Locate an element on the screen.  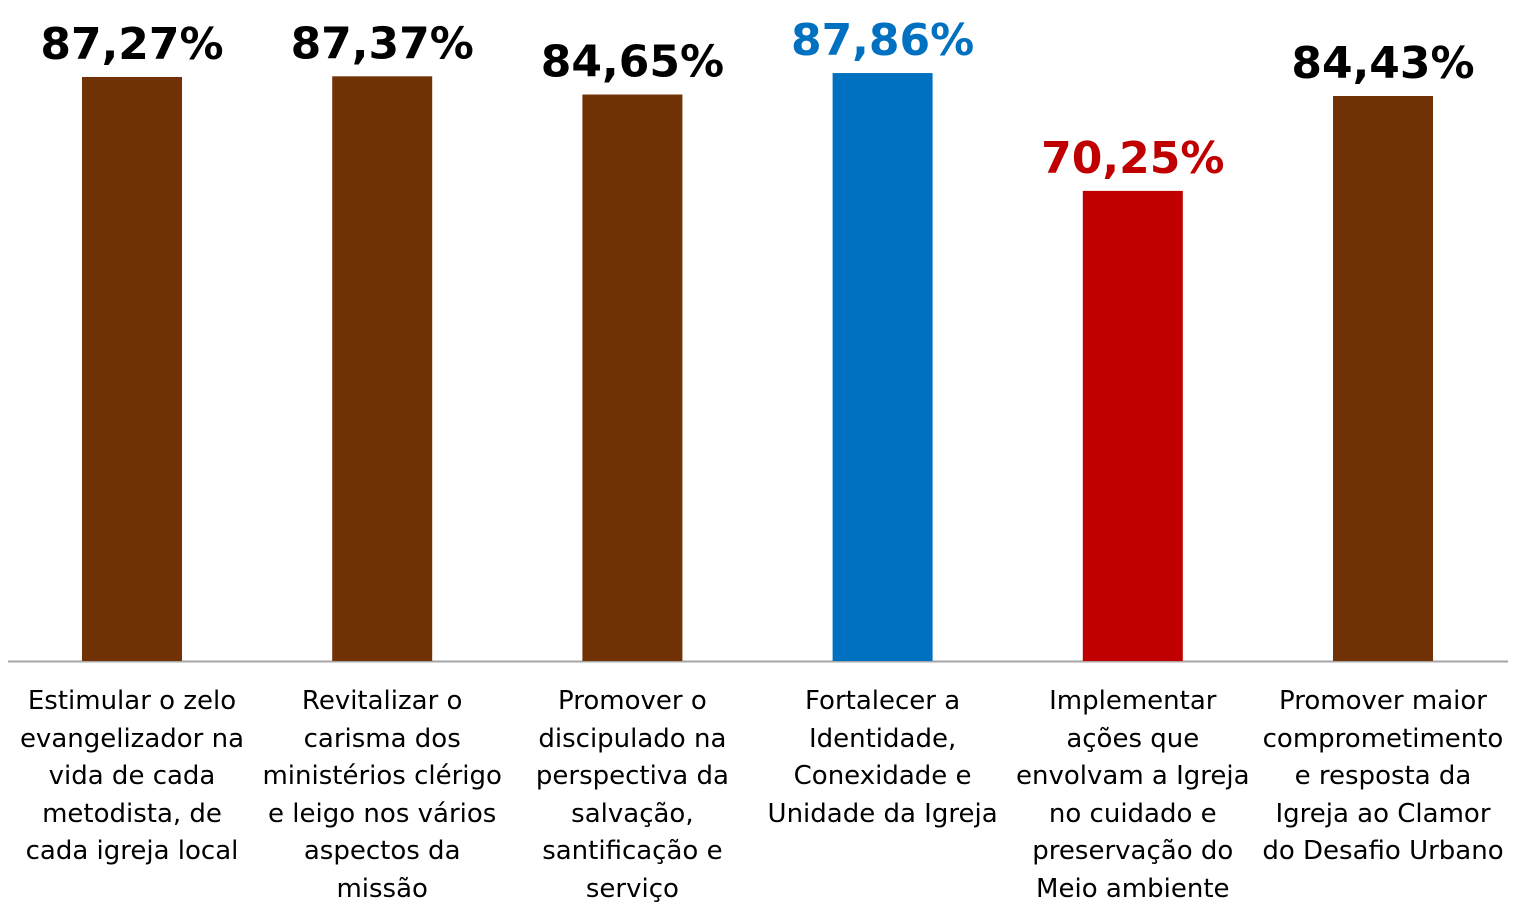
value-label: 84,43% is located at coordinates (1382, 63).